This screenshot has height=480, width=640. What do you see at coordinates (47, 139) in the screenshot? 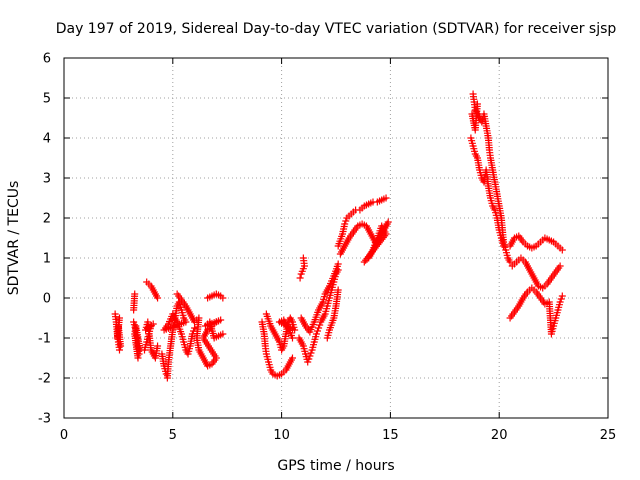
I see `y-tick-label: 4` at bounding box center [47, 139].